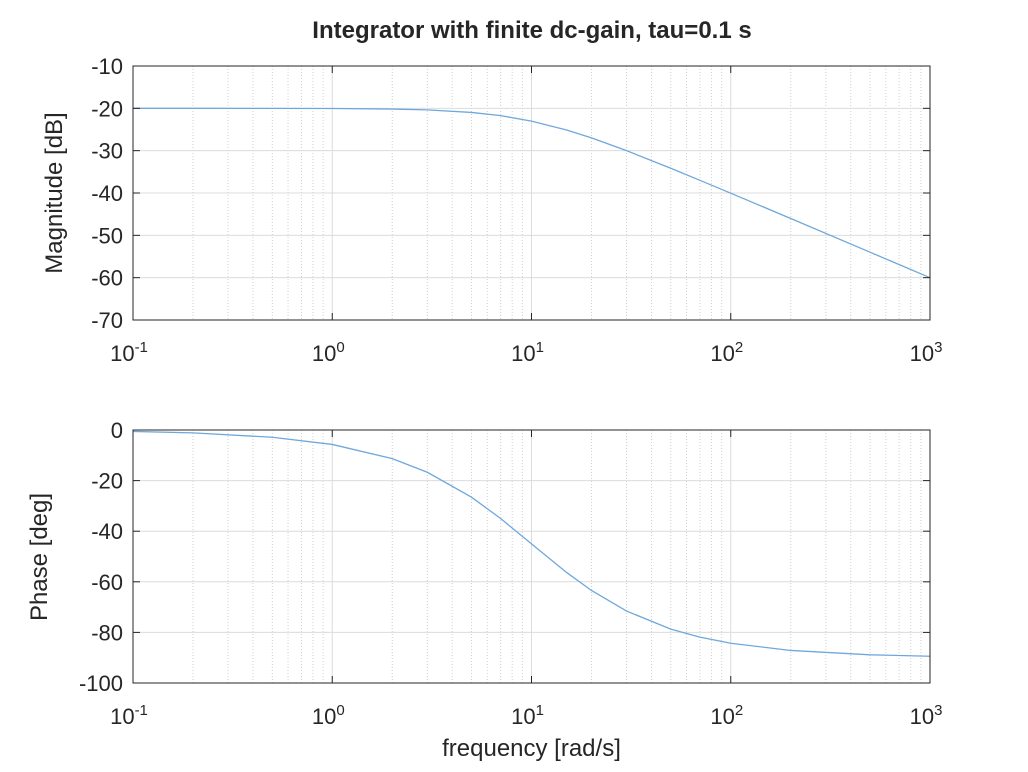  I want to click on magnitude-x-tick-label: 10¹, so click(527, 352).